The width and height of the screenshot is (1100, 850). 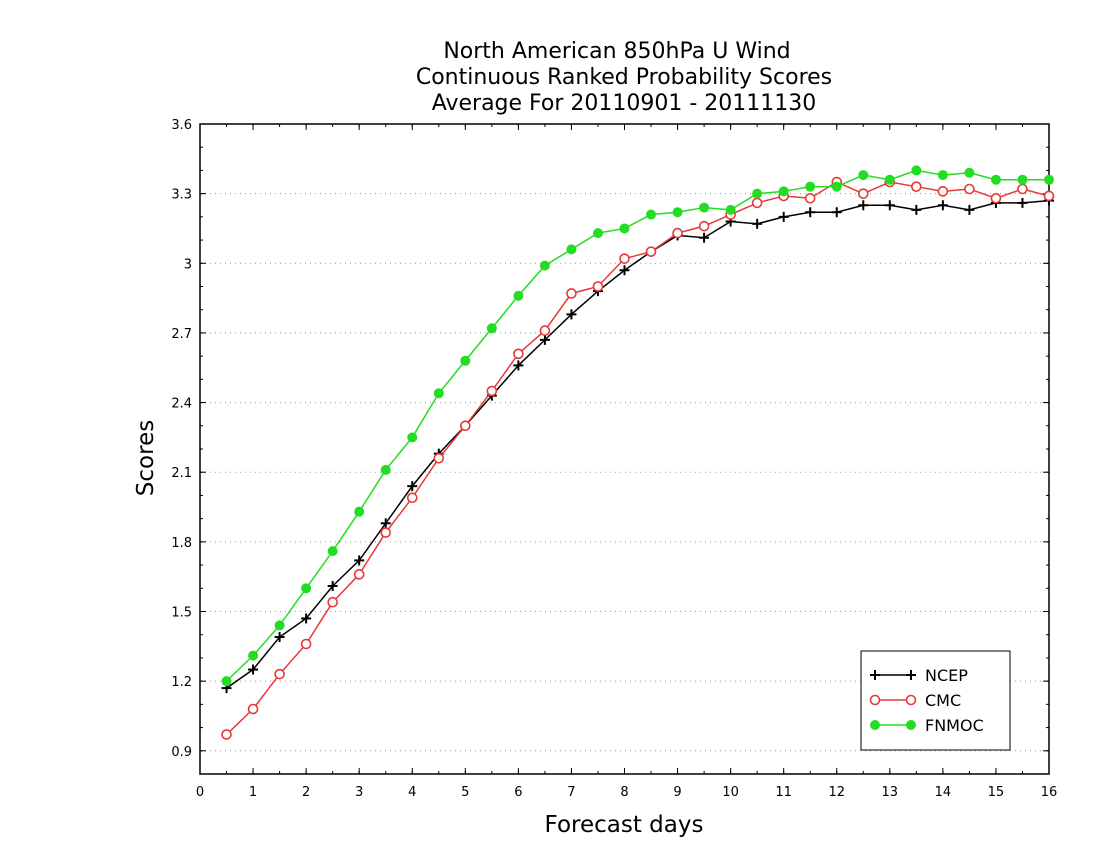 I want to click on y-tick-label: 1.5, so click(x=181, y=613).